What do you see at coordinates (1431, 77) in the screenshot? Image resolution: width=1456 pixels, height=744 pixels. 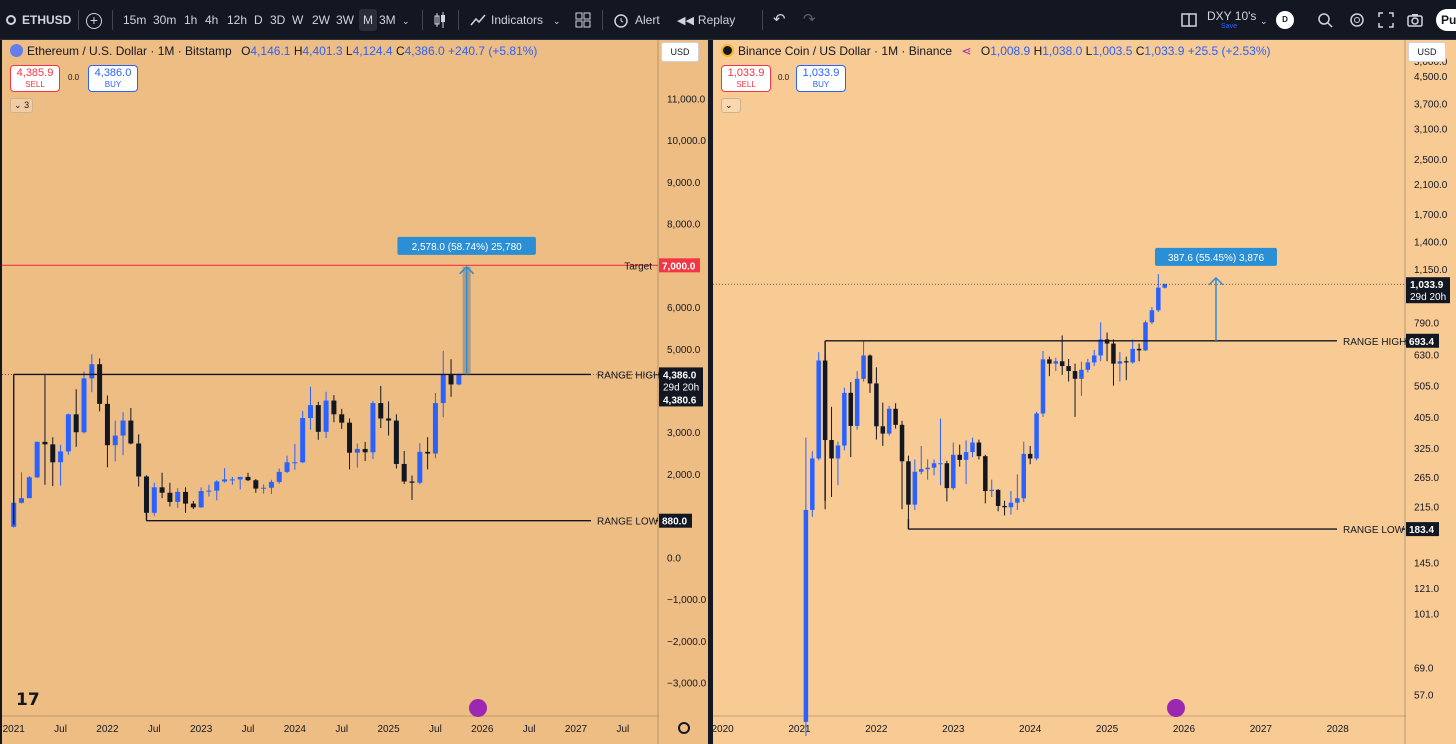 I see `y-tick-label: 4,500.0` at bounding box center [1431, 77].